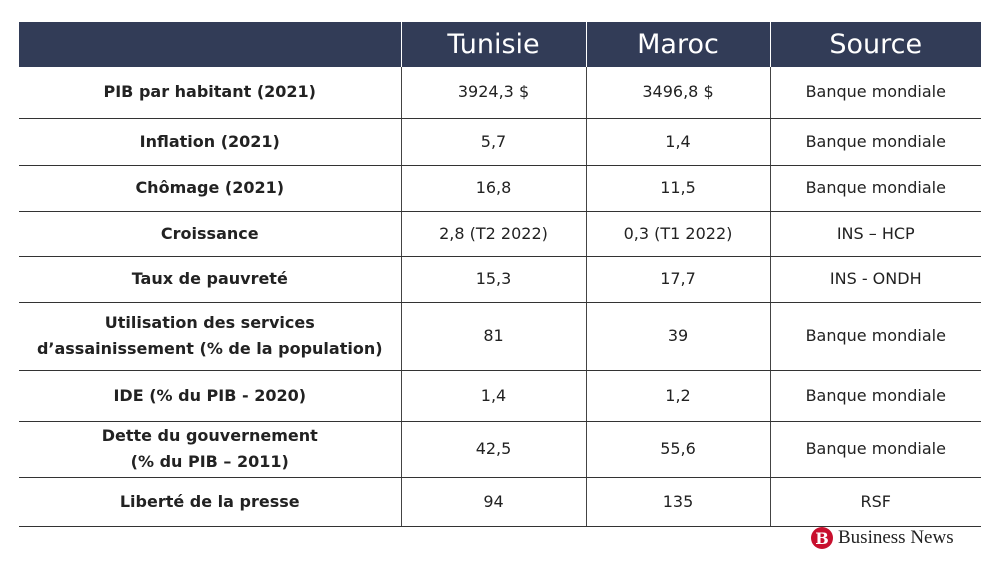  What do you see at coordinates (209, 322) in the screenshot?
I see `row-label-line: Utilisation des services` at bounding box center [209, 322].